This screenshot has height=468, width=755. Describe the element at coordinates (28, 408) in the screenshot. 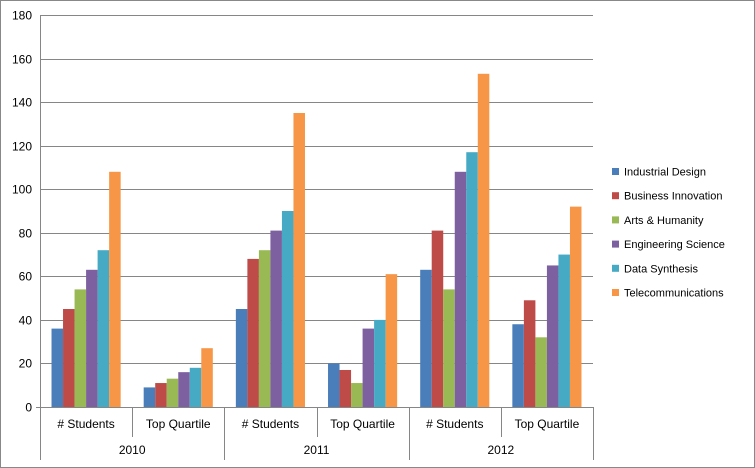

I see `y-tick-label: 0` at that location.